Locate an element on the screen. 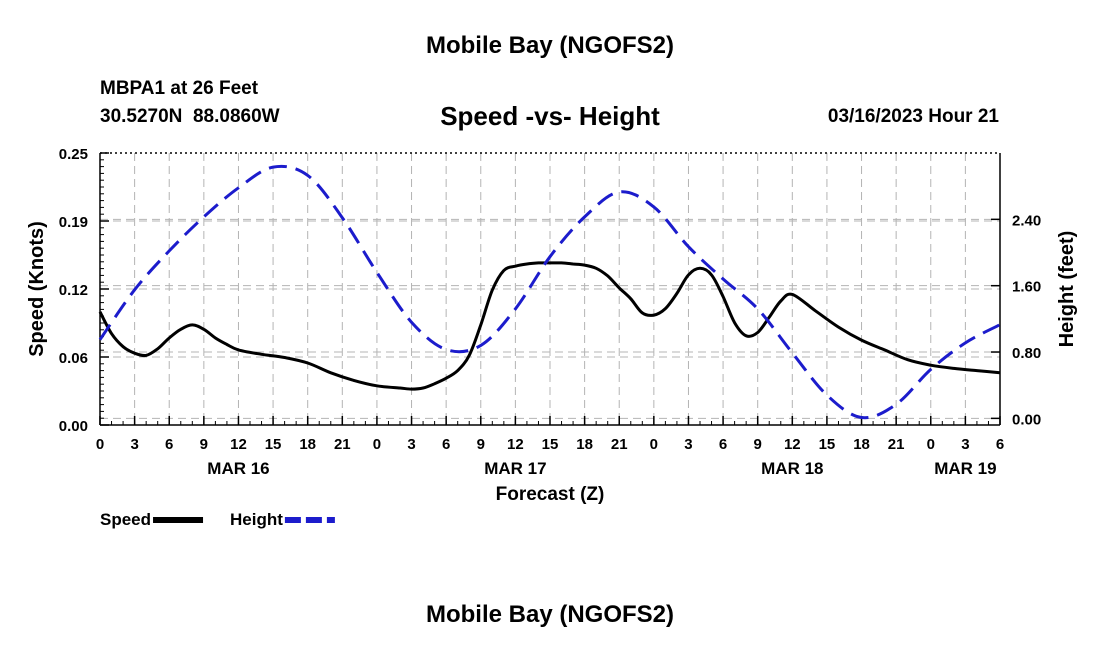 The height and width of the screenshot is (650, 1100). y-right-tick-label: 0.80 is located at coordinates (1026, 353).